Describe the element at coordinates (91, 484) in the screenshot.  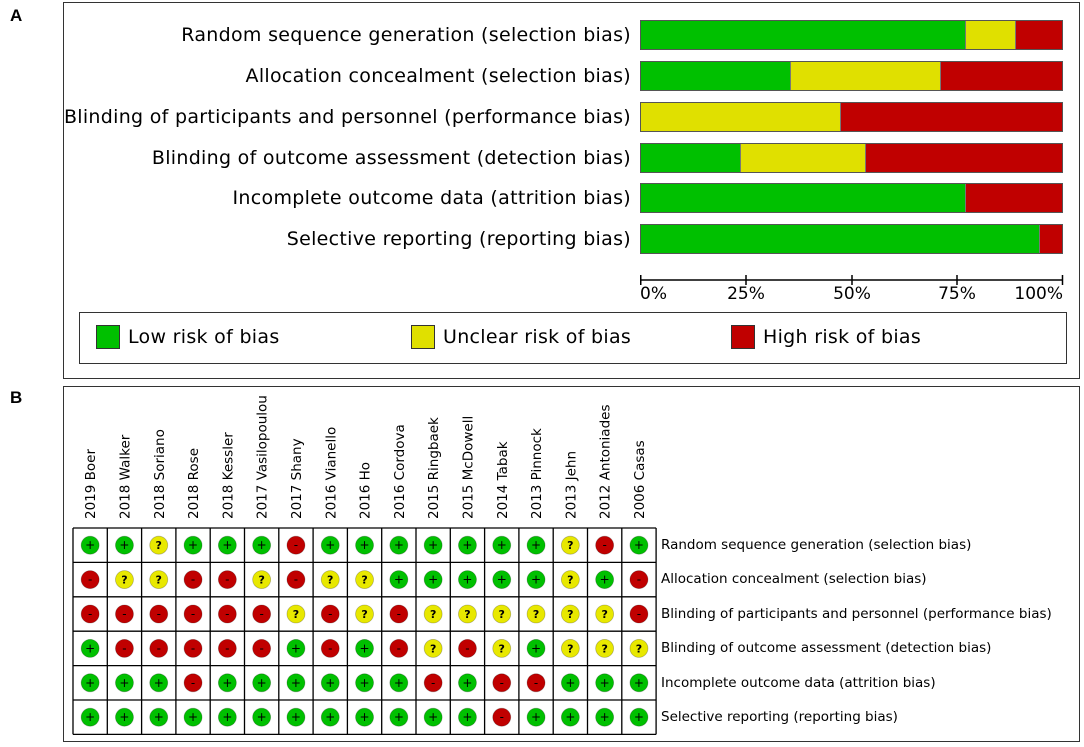
I see `study-label: 2019 Boer` at that location.